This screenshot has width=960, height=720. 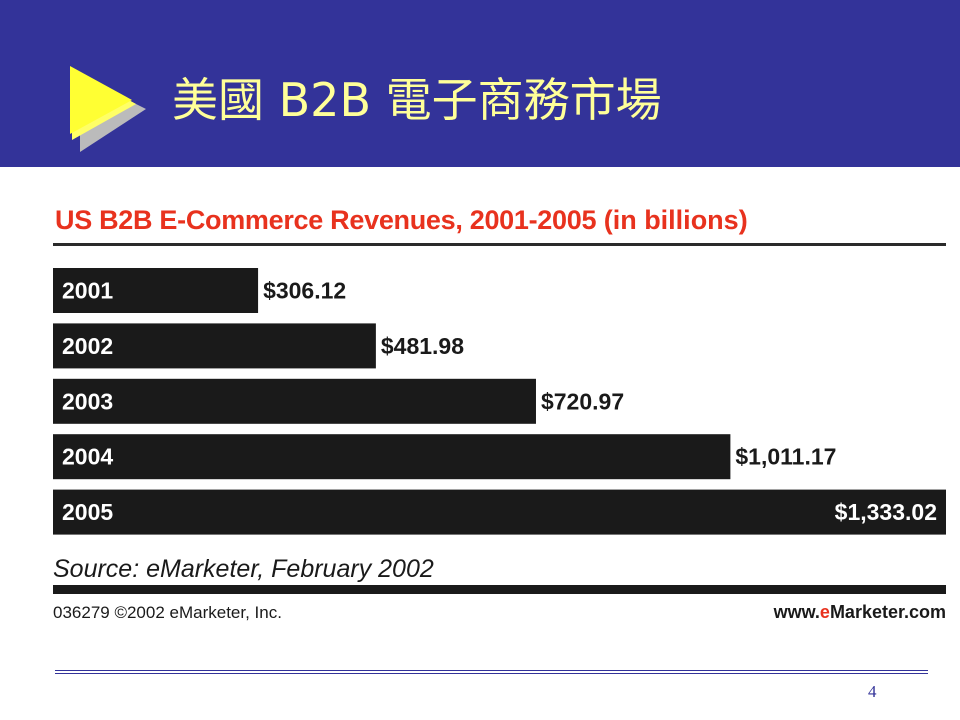 What do you see at coordinates (214, 346) in the screenshot?
I see `bar-2002` at bounding box center [214, 346].